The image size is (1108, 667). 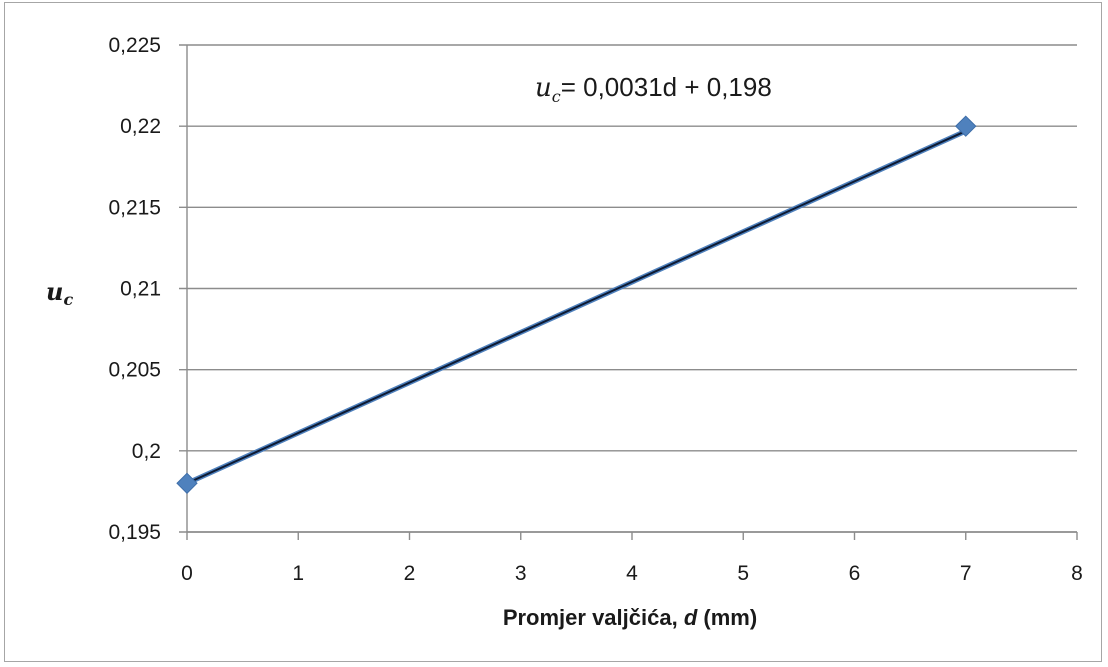 What do you see at coordinates (666, 87) in the screenshot?
I see `equation-text: = 0,0031d + 0,198` at bounding box center [666, 87].